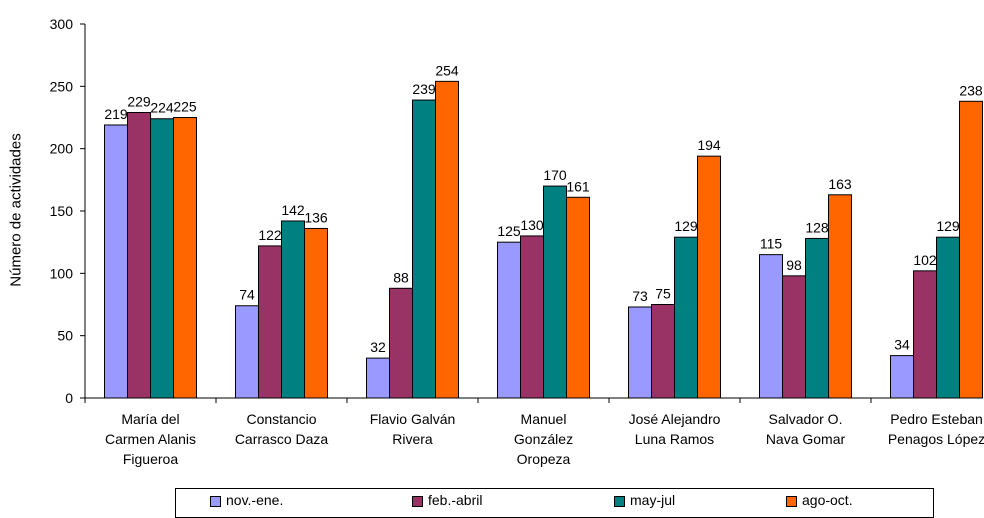 This screenshot has width=984, height=518. Describe the element at coordinates (316, 217) in the screenshot. I see `data-label: 136` at that location.